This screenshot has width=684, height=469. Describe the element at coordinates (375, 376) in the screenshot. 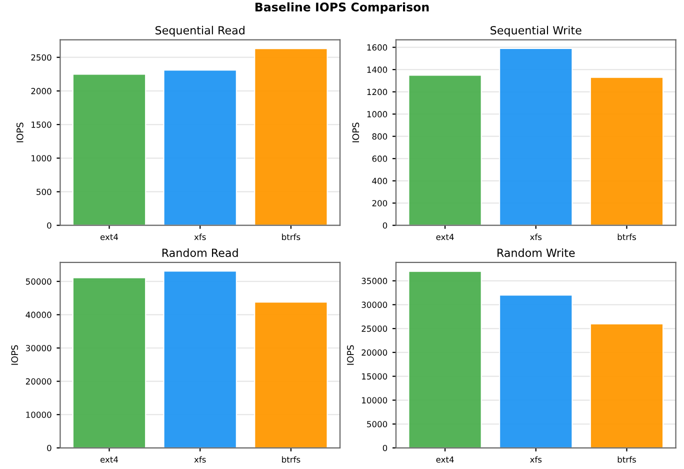

I see `y-tick-label: 15000` at that location.